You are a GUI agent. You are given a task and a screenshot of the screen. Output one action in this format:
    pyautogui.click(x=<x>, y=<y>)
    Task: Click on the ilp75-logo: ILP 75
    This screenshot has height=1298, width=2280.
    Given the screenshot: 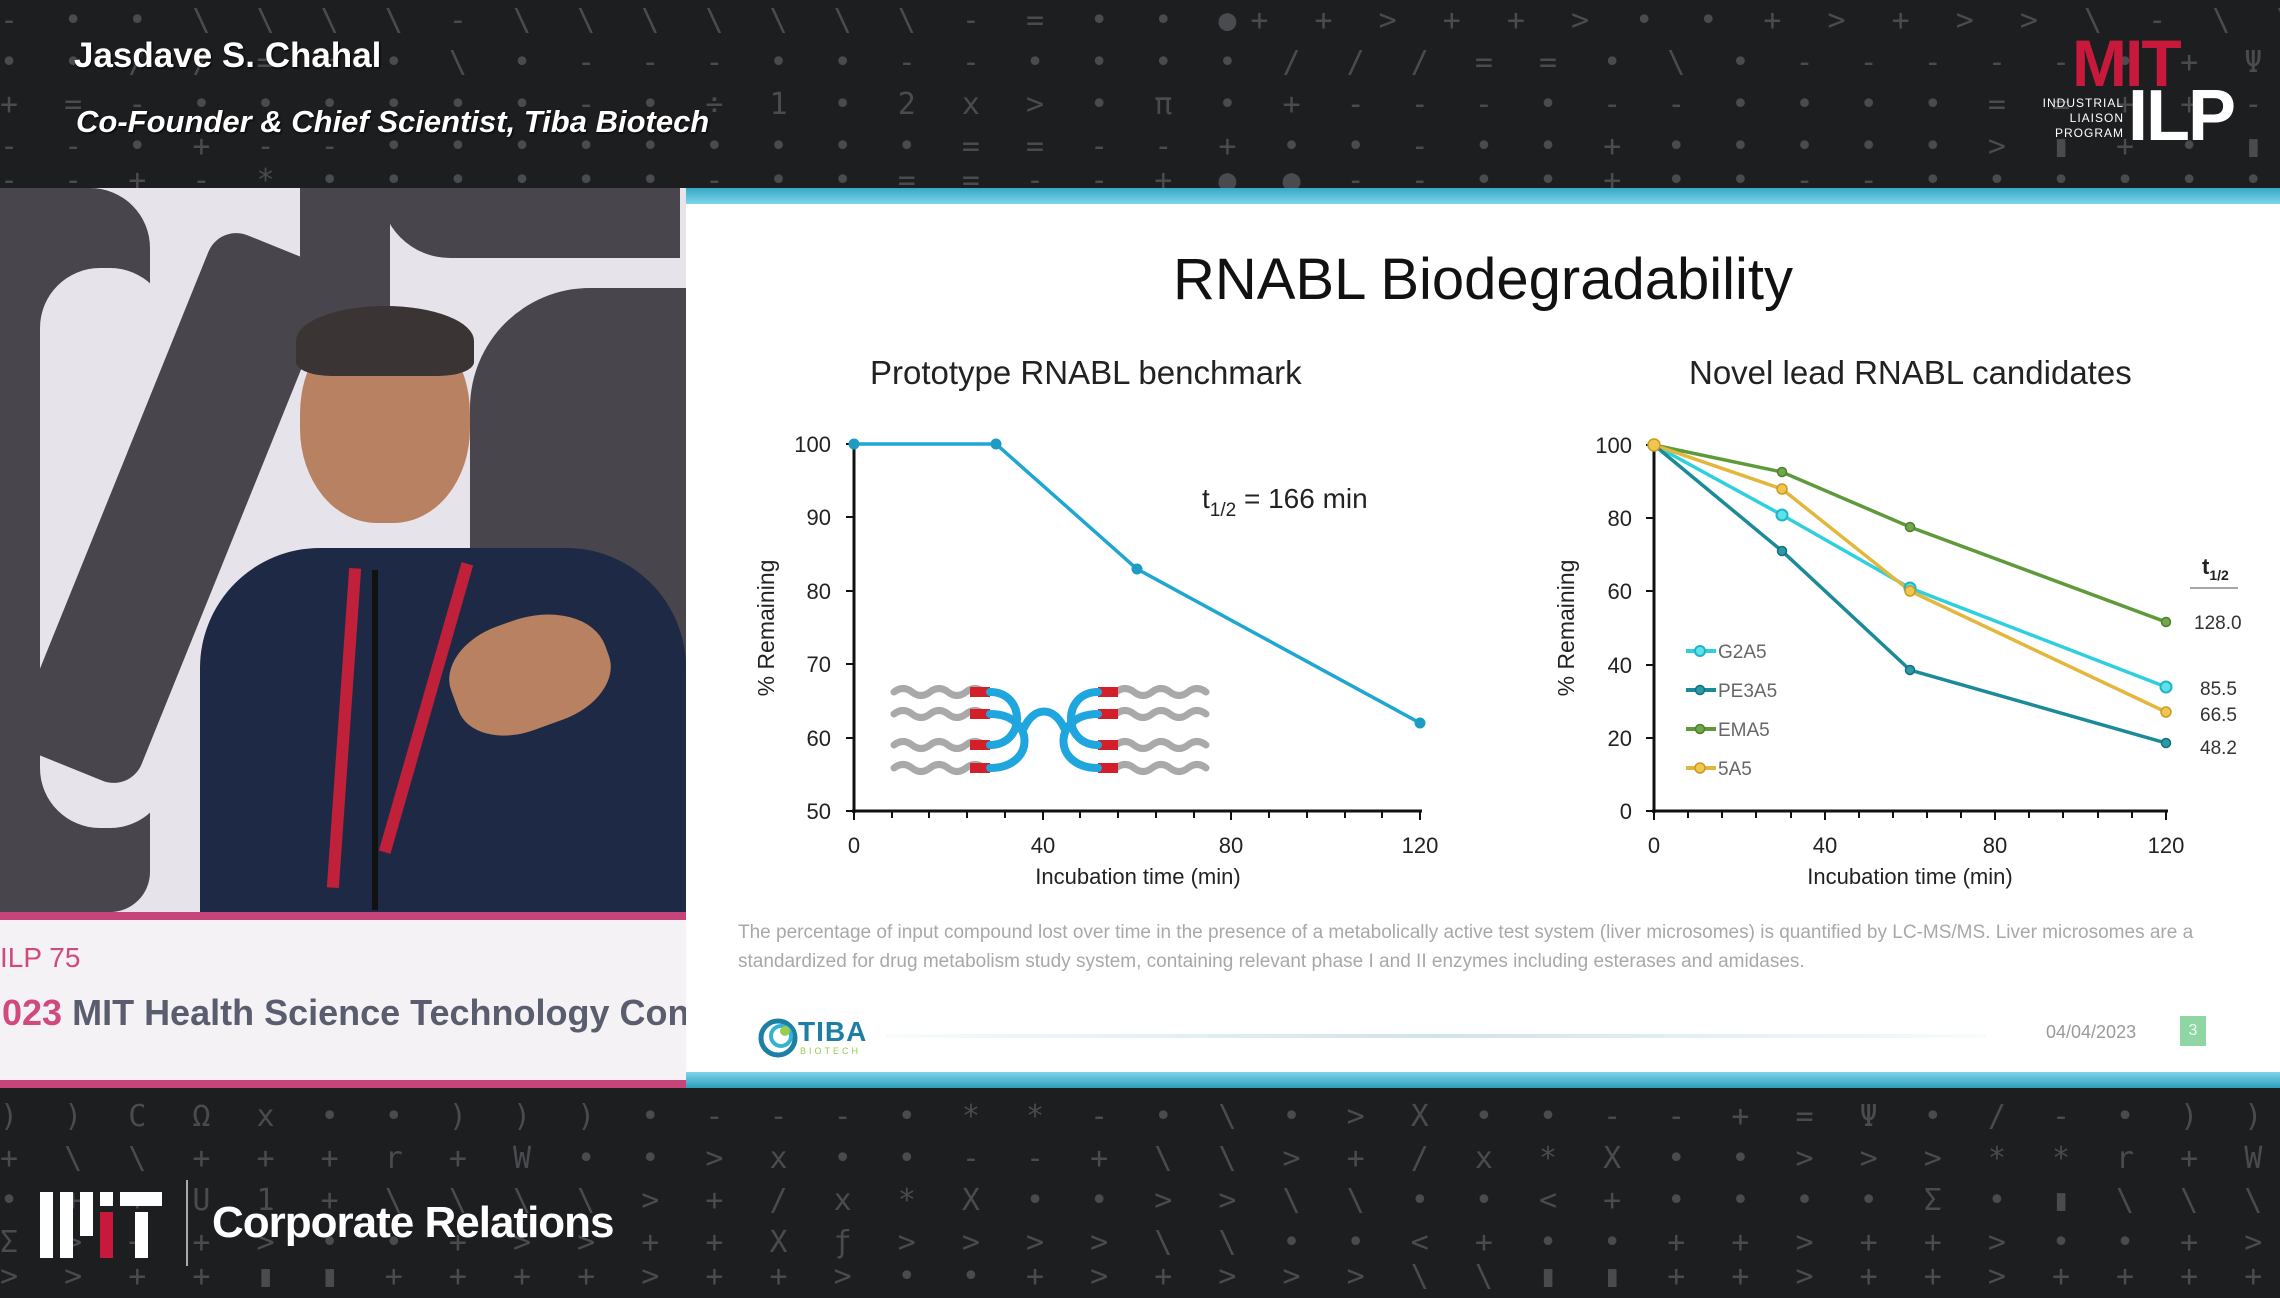 What is the action you would take?
    pyautogui.click(x=40, y=957)
    